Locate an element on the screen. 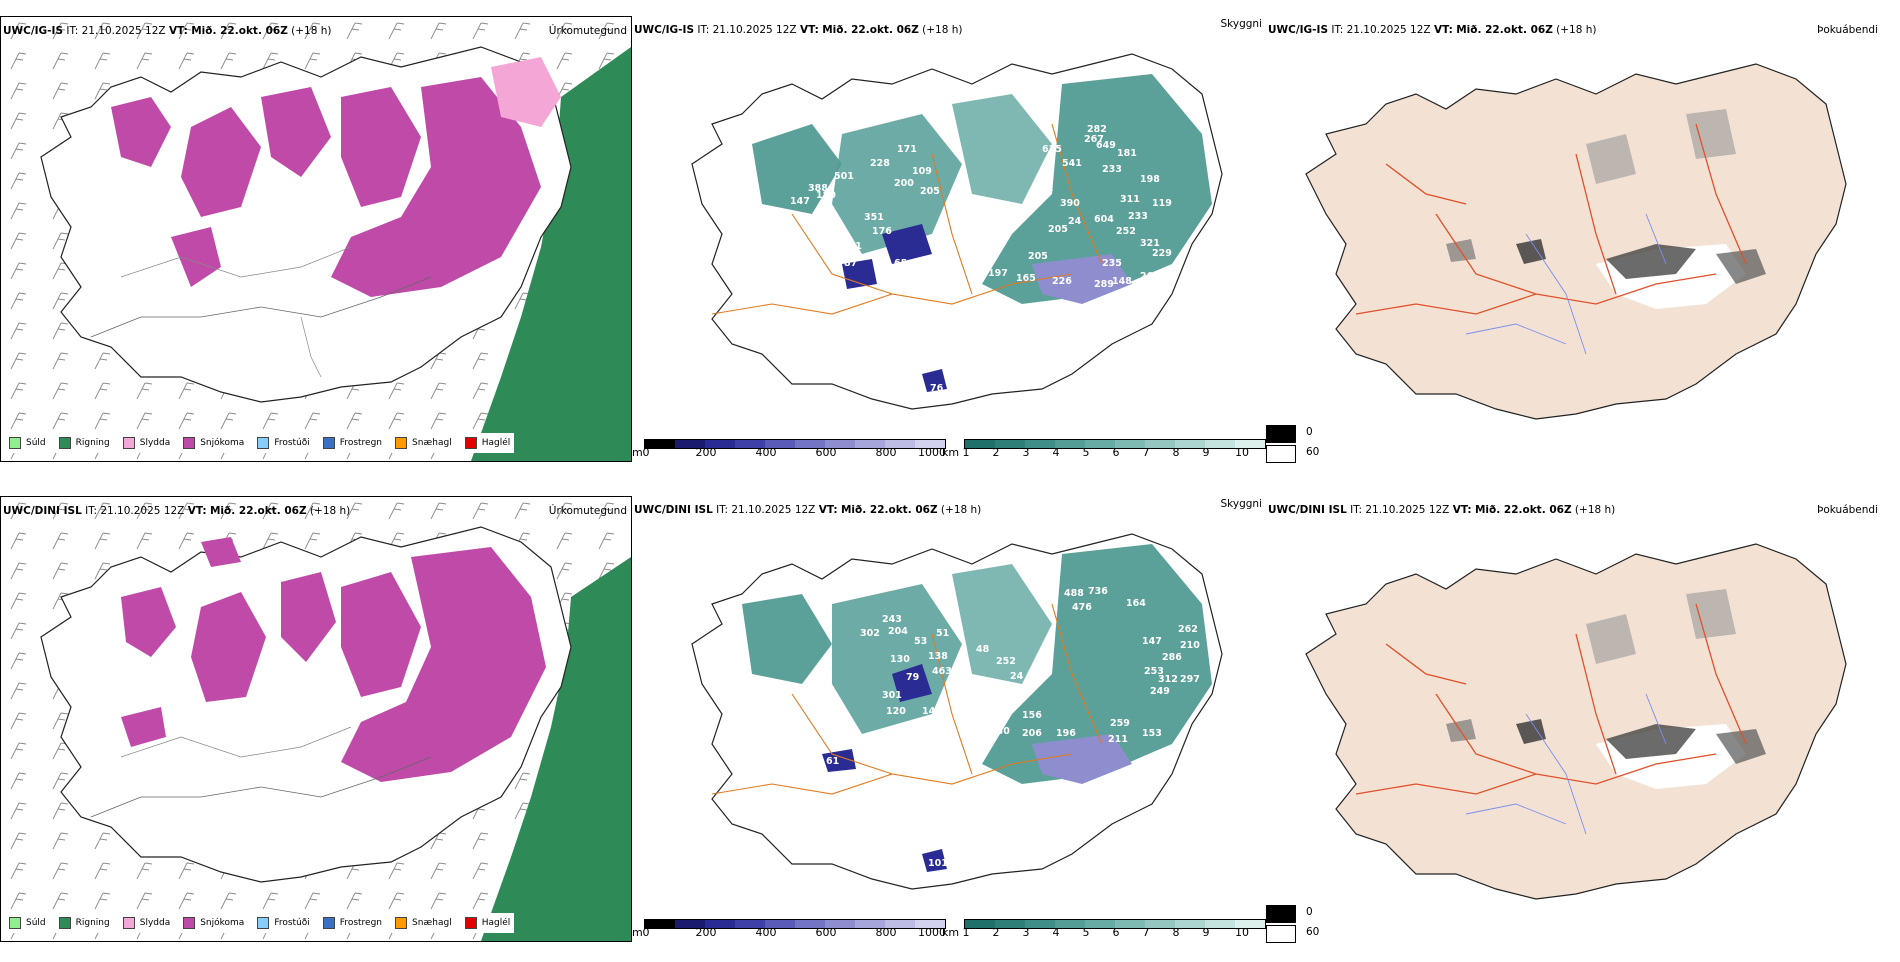 Image resolution: width=1900 pixels, height=962 pixels. svg-text: 282 is located at coordinates (1097, 129).